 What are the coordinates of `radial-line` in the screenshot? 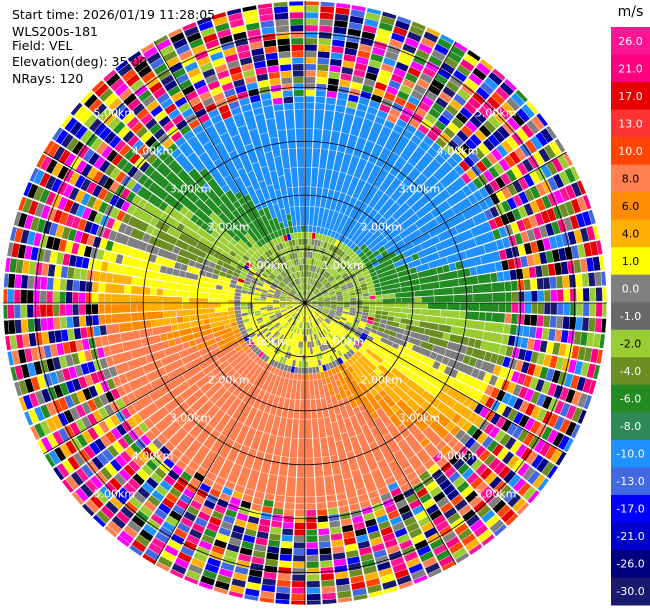 It's located at (435, 227).